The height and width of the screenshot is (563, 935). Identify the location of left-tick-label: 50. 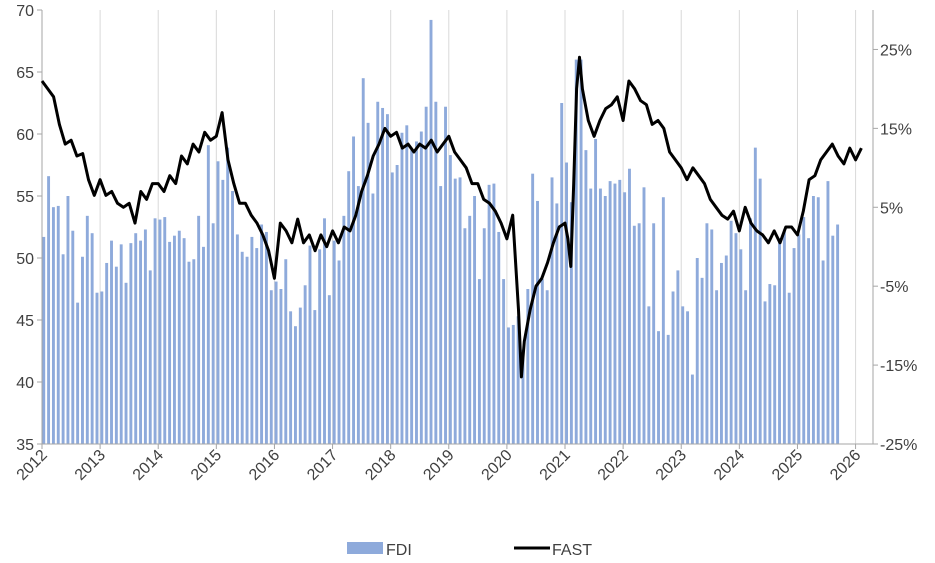
(25, 259).